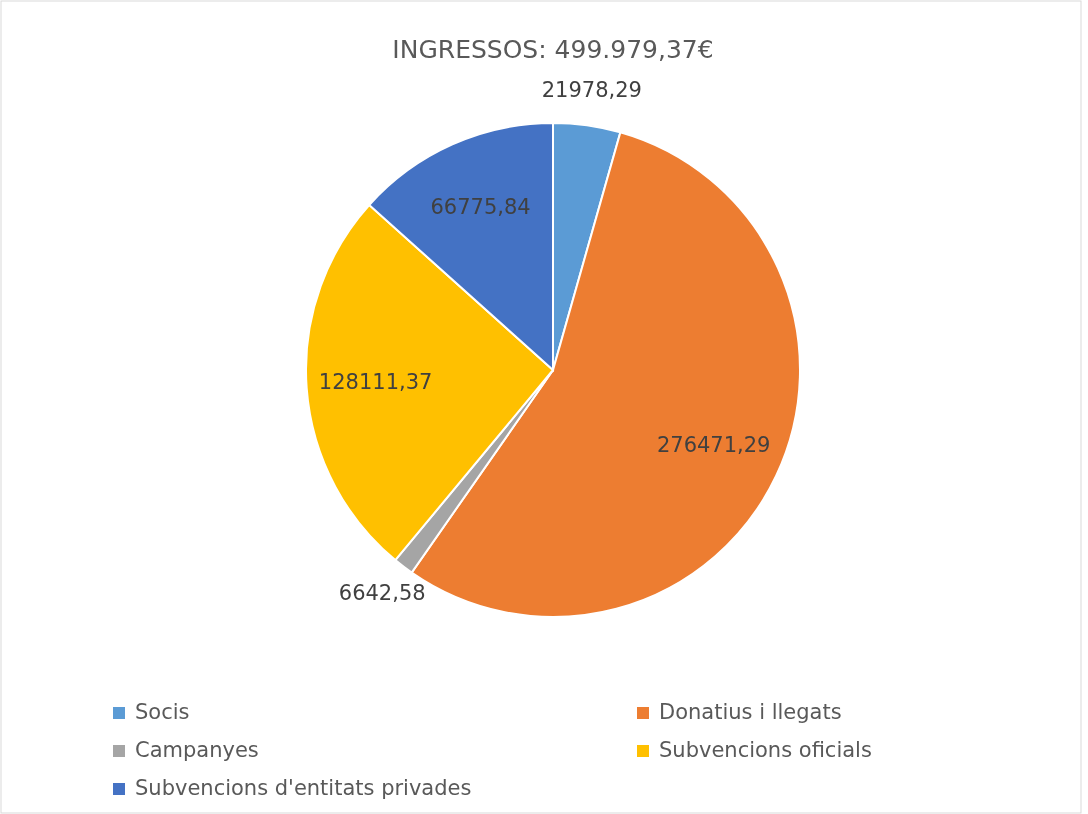  I want to click on legend-label: Donatius i llegats, so click(750, 712).